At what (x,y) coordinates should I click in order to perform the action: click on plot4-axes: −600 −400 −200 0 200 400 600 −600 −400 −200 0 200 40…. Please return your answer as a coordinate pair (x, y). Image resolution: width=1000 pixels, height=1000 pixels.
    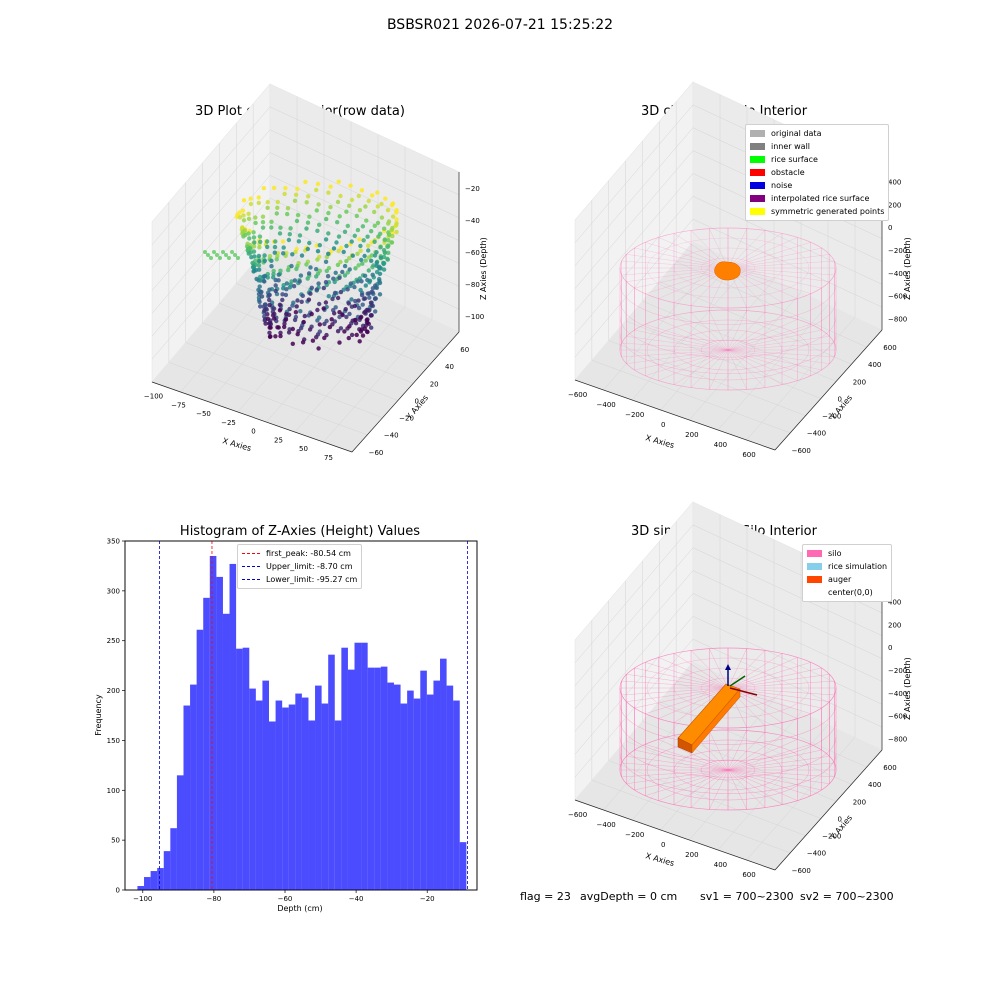
    Looking at the image, I should click on (737, 690).